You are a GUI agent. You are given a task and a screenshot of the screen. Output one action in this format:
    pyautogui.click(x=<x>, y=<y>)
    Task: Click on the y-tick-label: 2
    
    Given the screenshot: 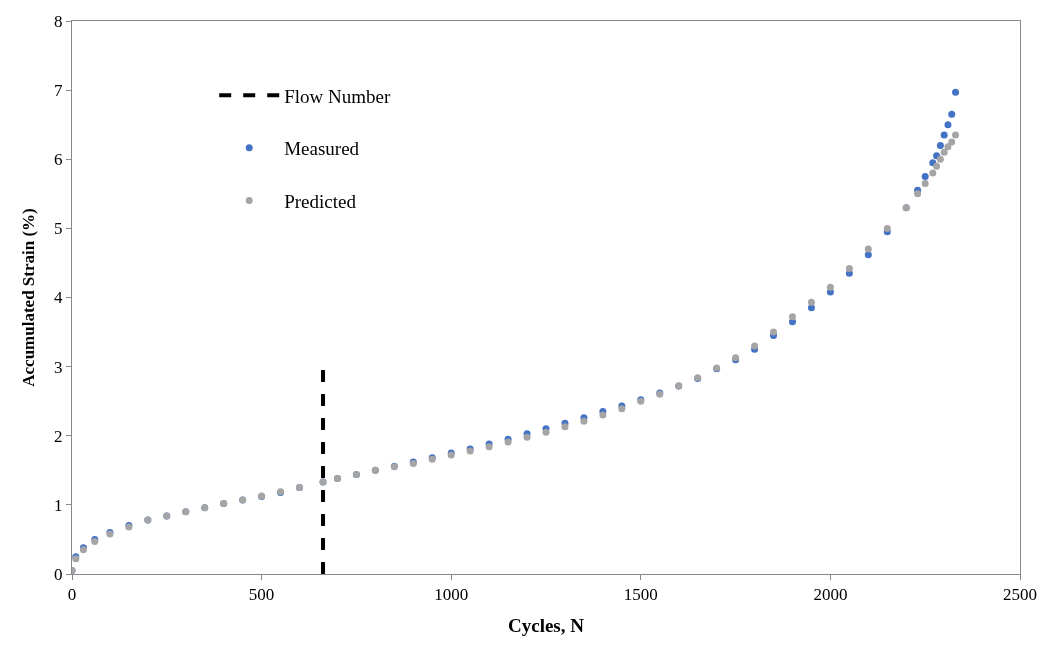 What is the action you would take?
    pyautogui.click(x=58, y=436)
    